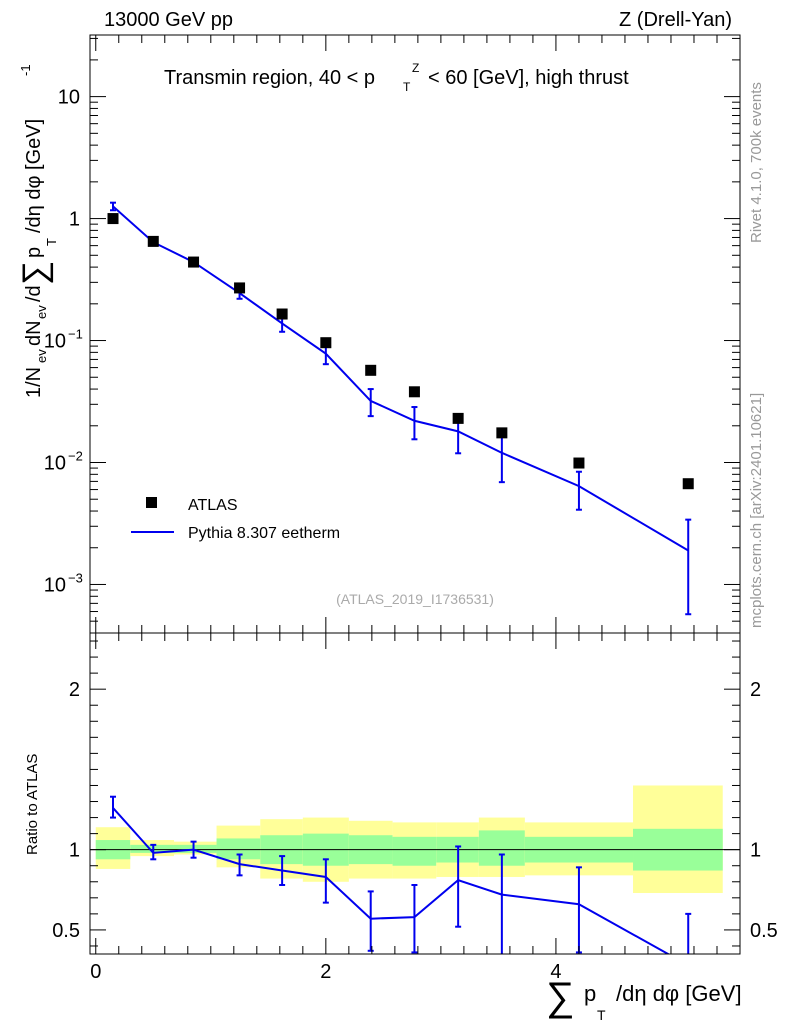  Describe the element at coordinates (679, 993) in the screenshot. I see `xaxis-label-rest: /dη dφ [GeV]` at that location.